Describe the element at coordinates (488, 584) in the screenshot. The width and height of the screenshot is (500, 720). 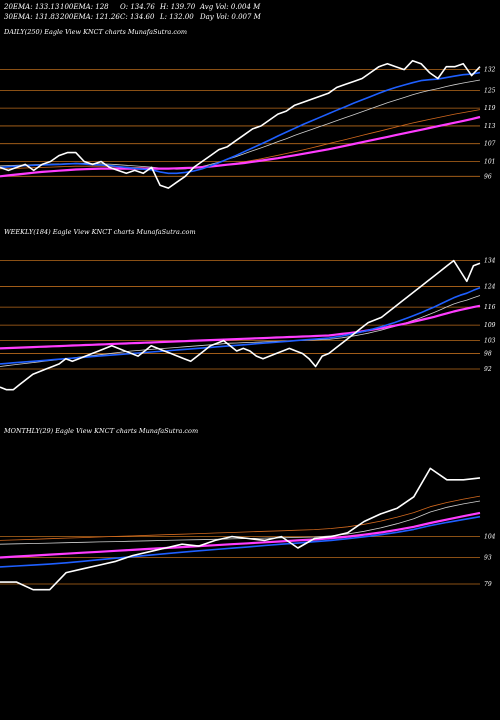
I see `monthly-tick-label: 79` at that location.